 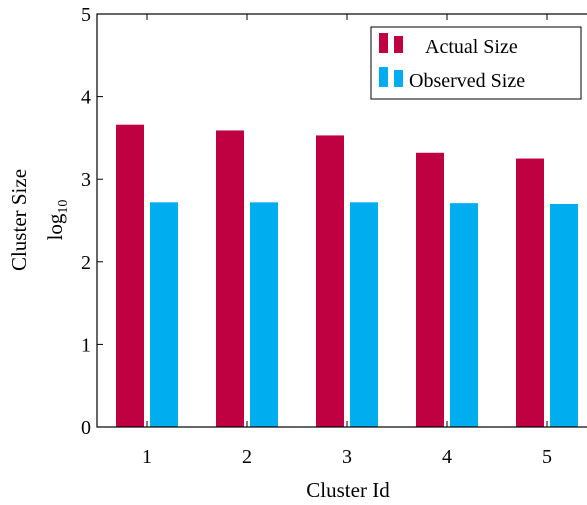 I want to click on x-tick-label: 1, so click(x=147, y=457).